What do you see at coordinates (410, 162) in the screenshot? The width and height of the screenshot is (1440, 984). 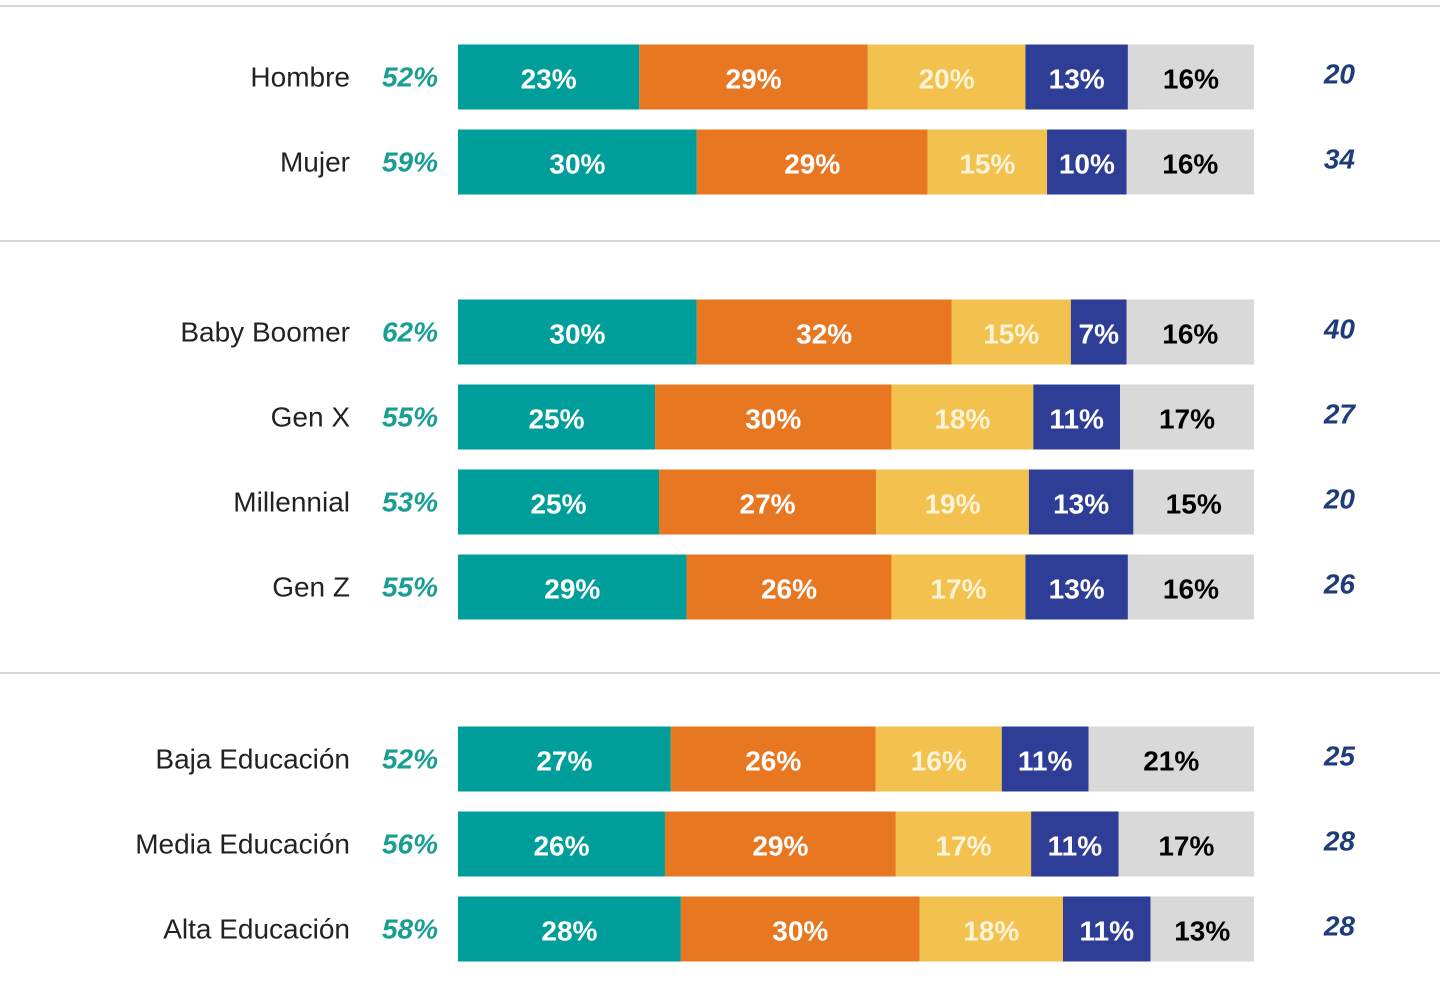 I see `net-label: 59%` at bounding box center [410, 162].